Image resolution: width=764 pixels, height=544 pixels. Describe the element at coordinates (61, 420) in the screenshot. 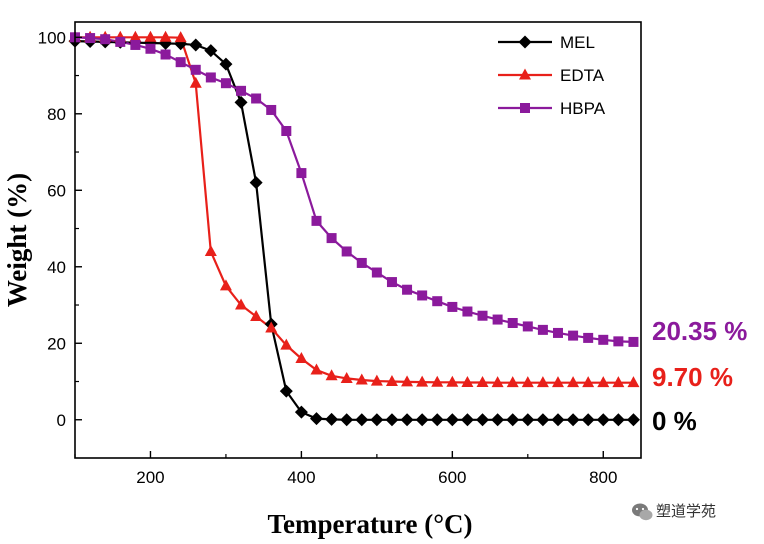

I see `y-tick-label: 0` at that location.